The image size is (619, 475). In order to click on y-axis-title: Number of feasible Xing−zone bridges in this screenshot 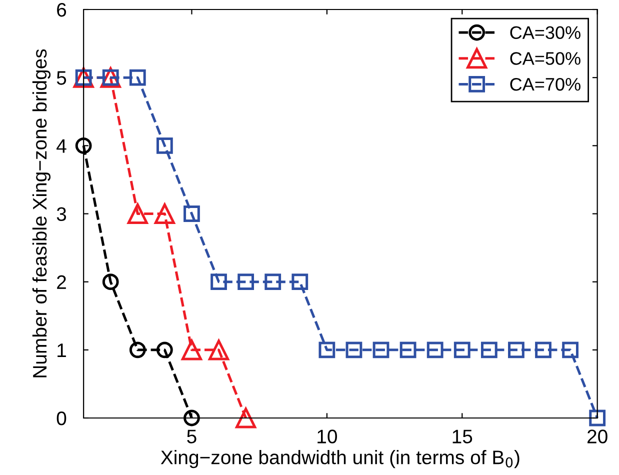, I will do `click(41, 213)`.